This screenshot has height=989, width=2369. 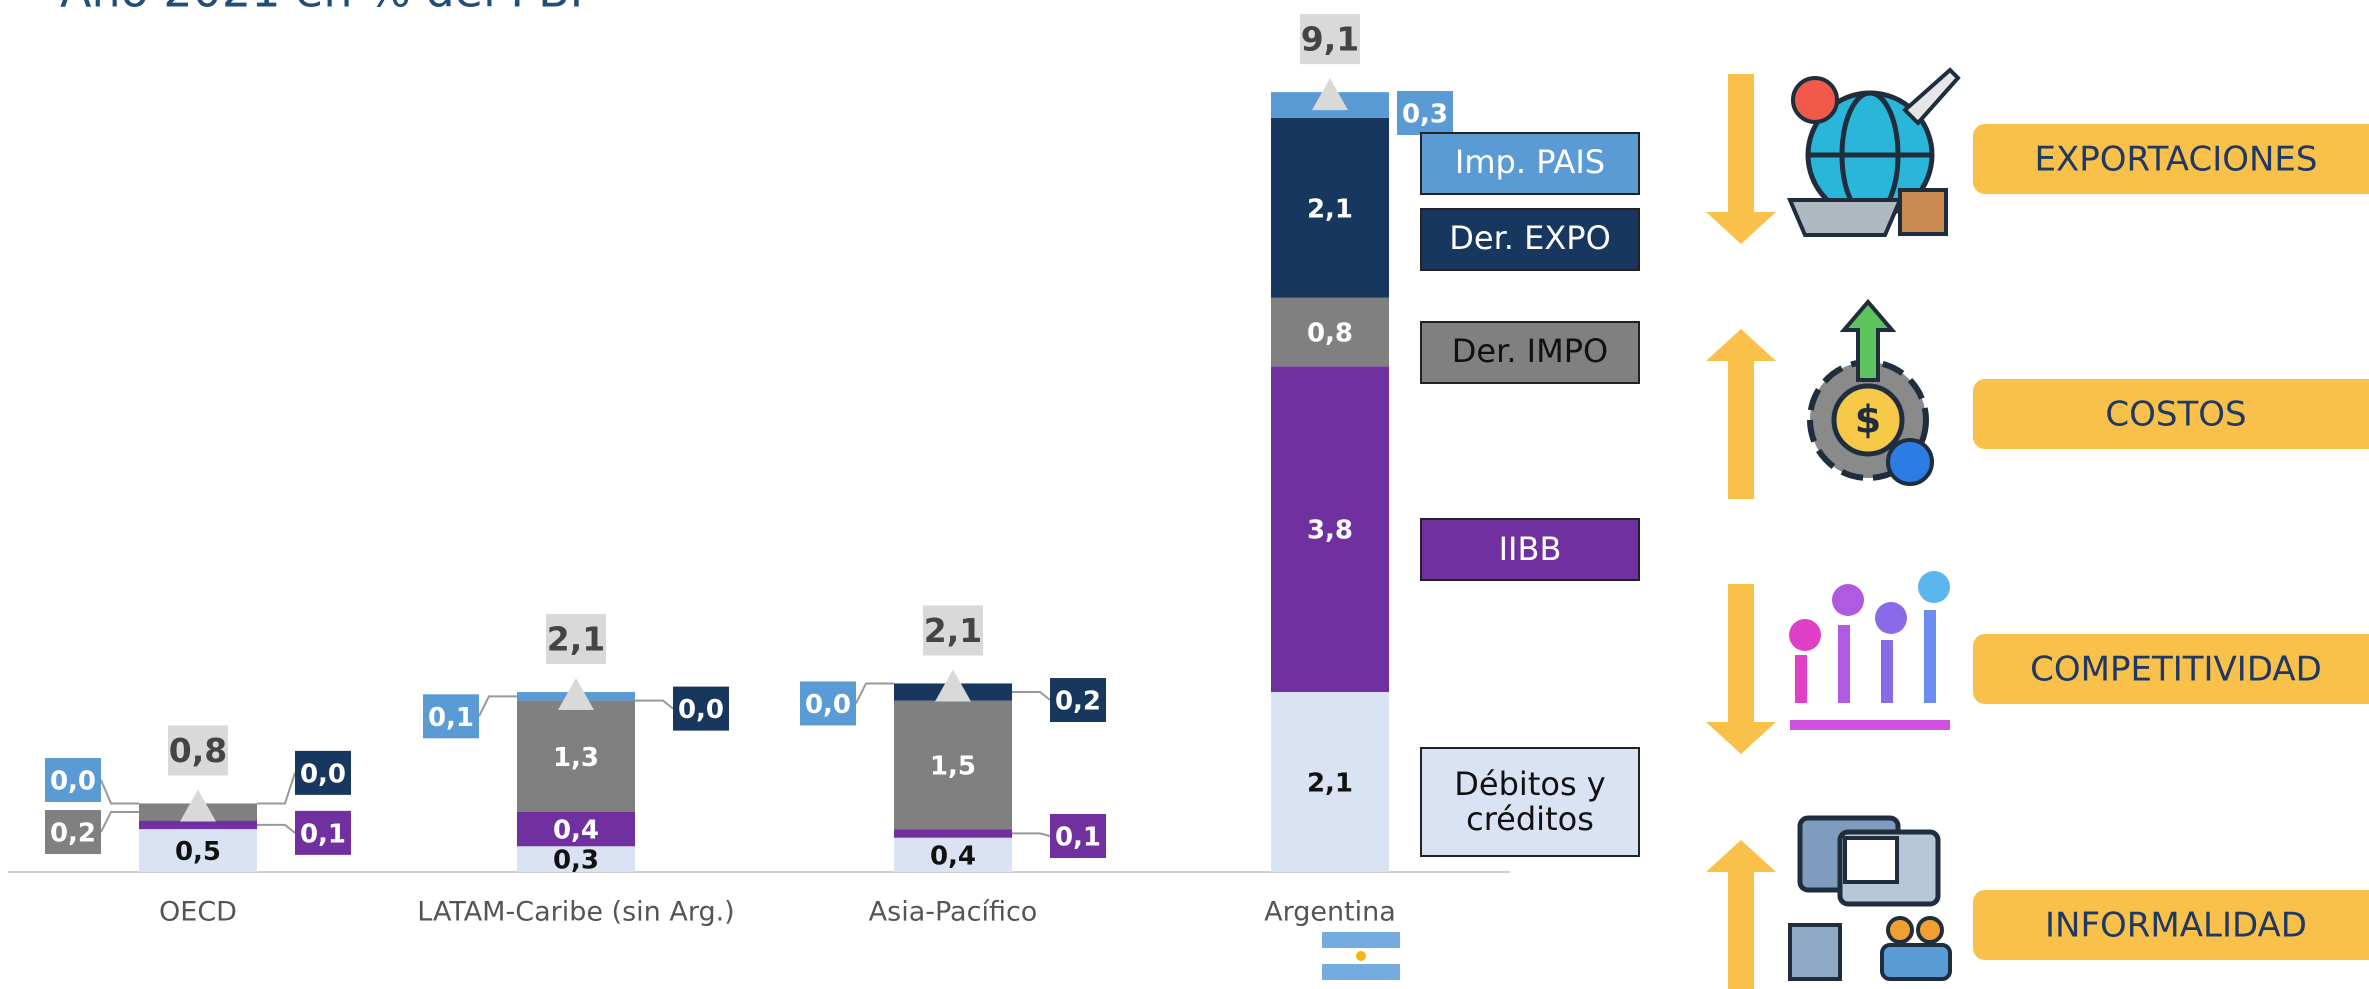 I want to click on impact-label: COMPETITIVIDAD, so click(x=2176, y=670).